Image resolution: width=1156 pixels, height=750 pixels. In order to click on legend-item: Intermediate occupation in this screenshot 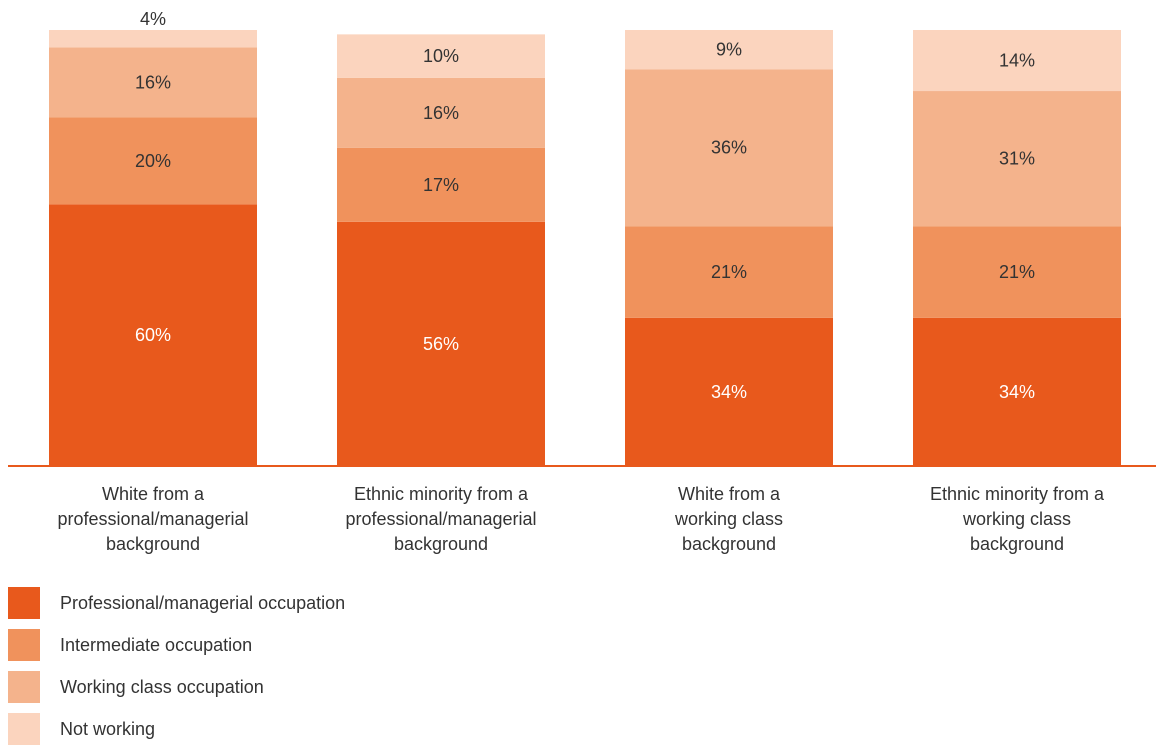, I will do `click(176, 645)`.